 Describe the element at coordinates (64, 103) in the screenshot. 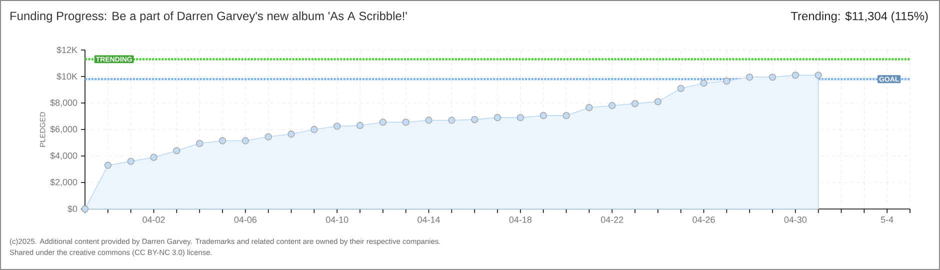

I see `y-tick-label: $8,000` at that location.